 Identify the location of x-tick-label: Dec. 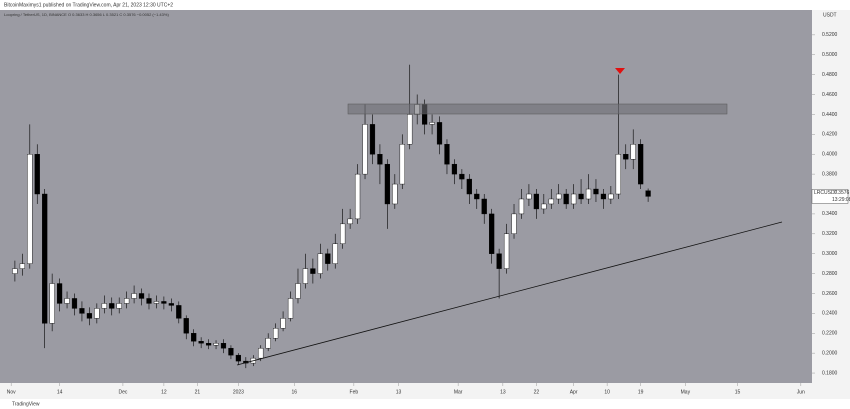
(122, 392).